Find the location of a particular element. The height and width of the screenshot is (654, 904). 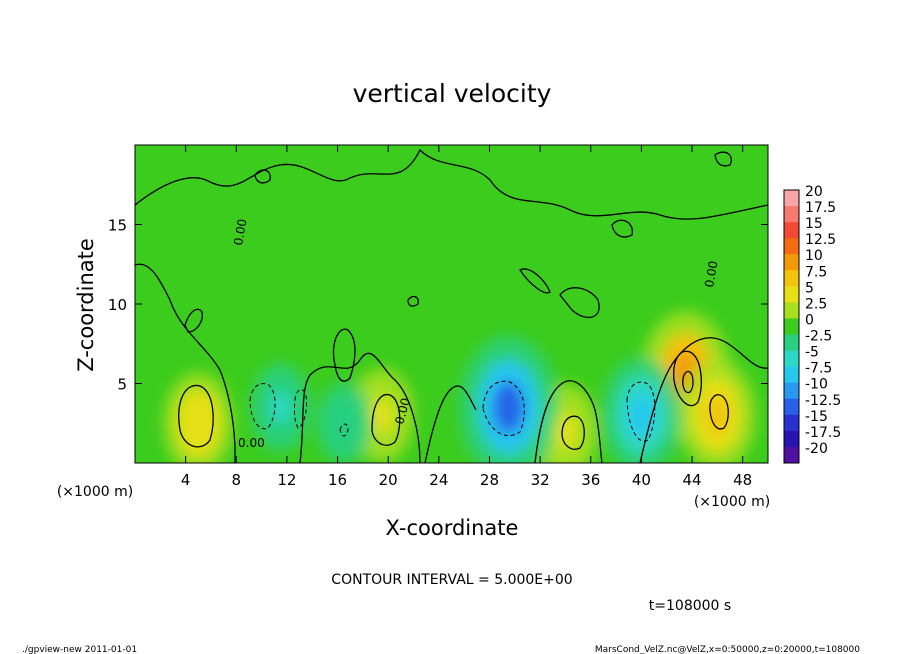

y-tick-label: 10 is located at coordinates (117, 305).